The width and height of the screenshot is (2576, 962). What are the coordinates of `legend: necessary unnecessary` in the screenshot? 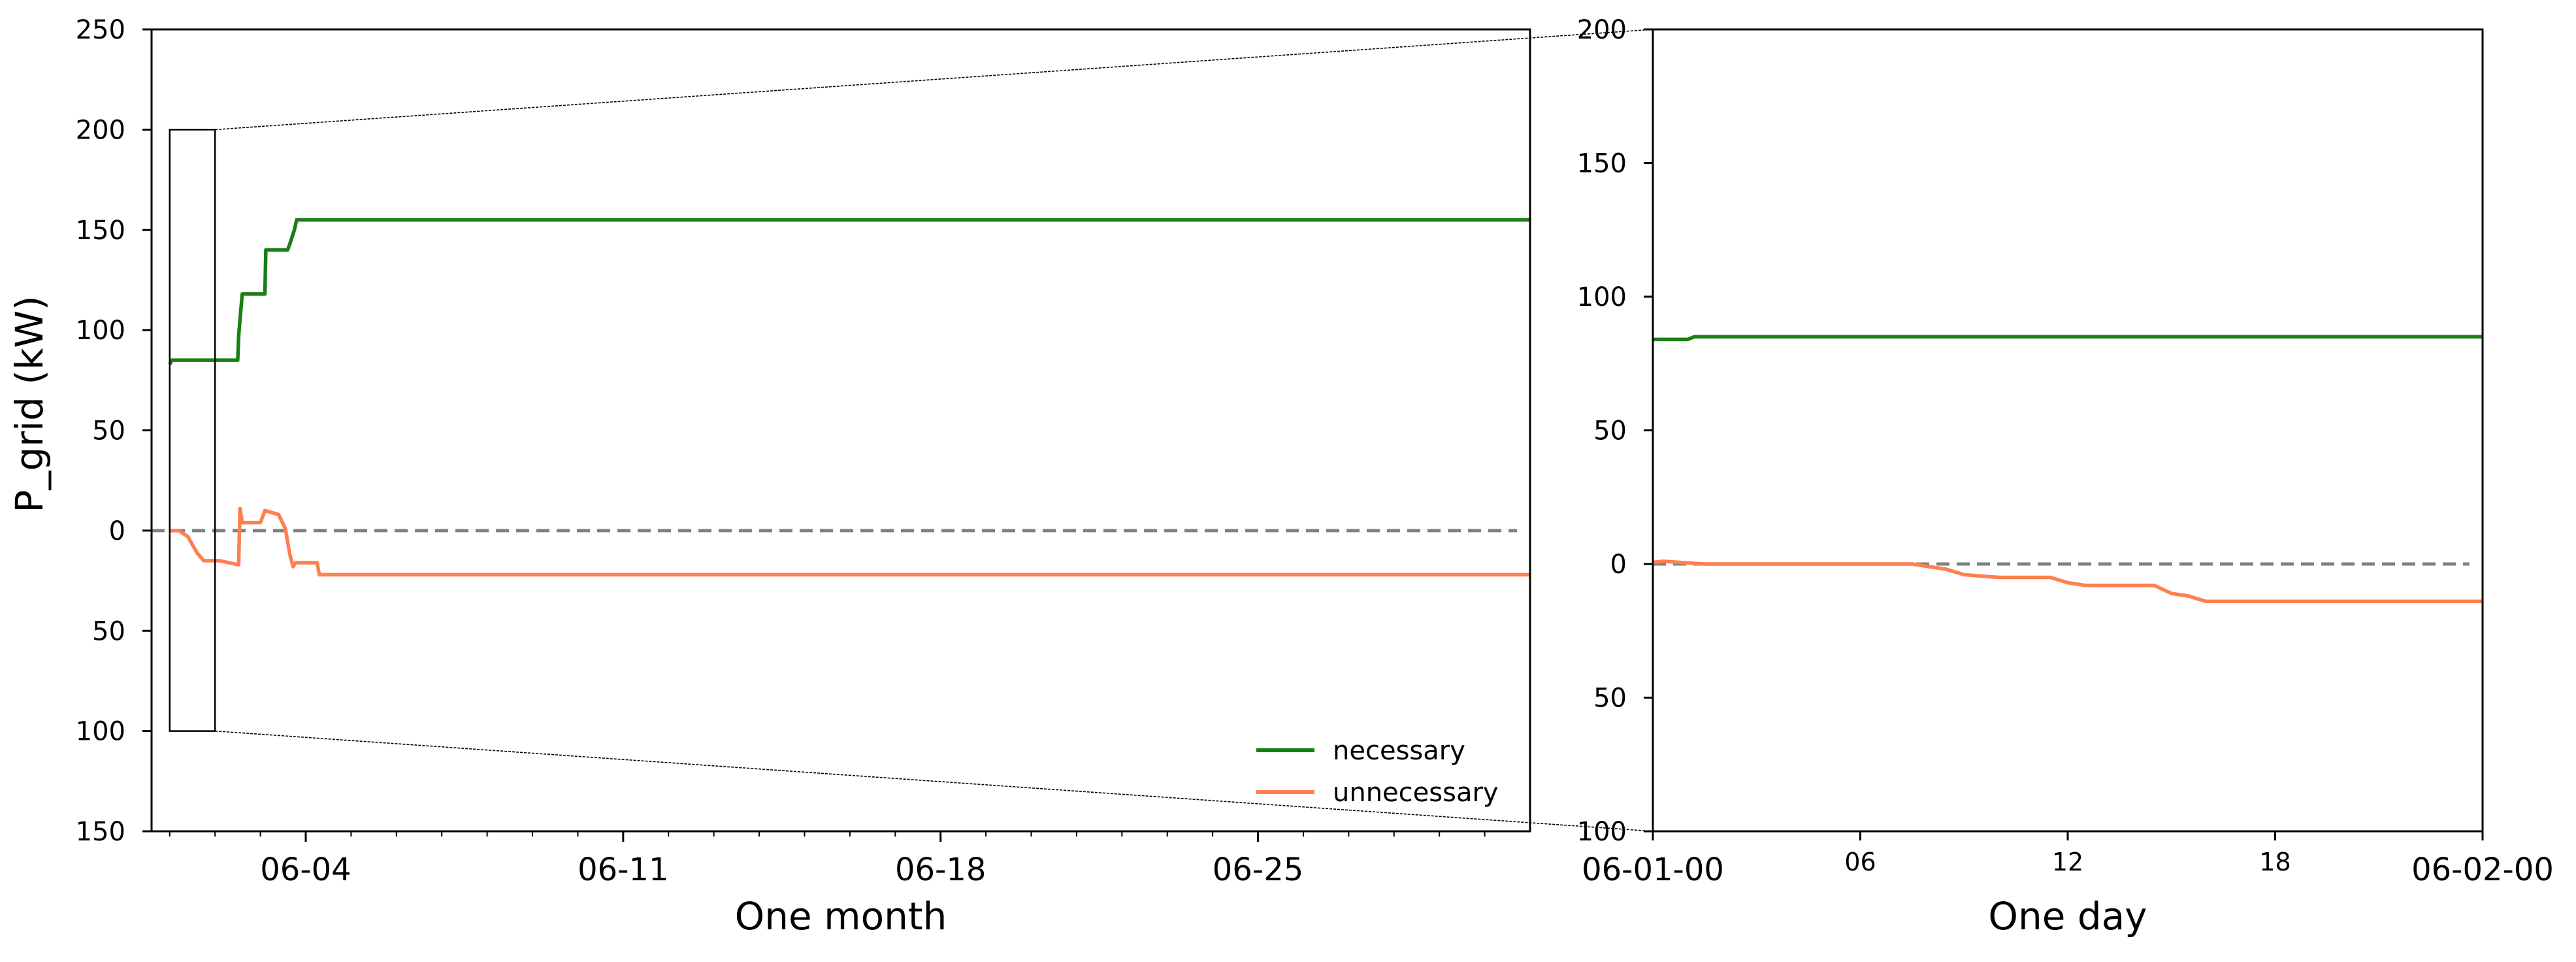 It's located at (1377, 772).